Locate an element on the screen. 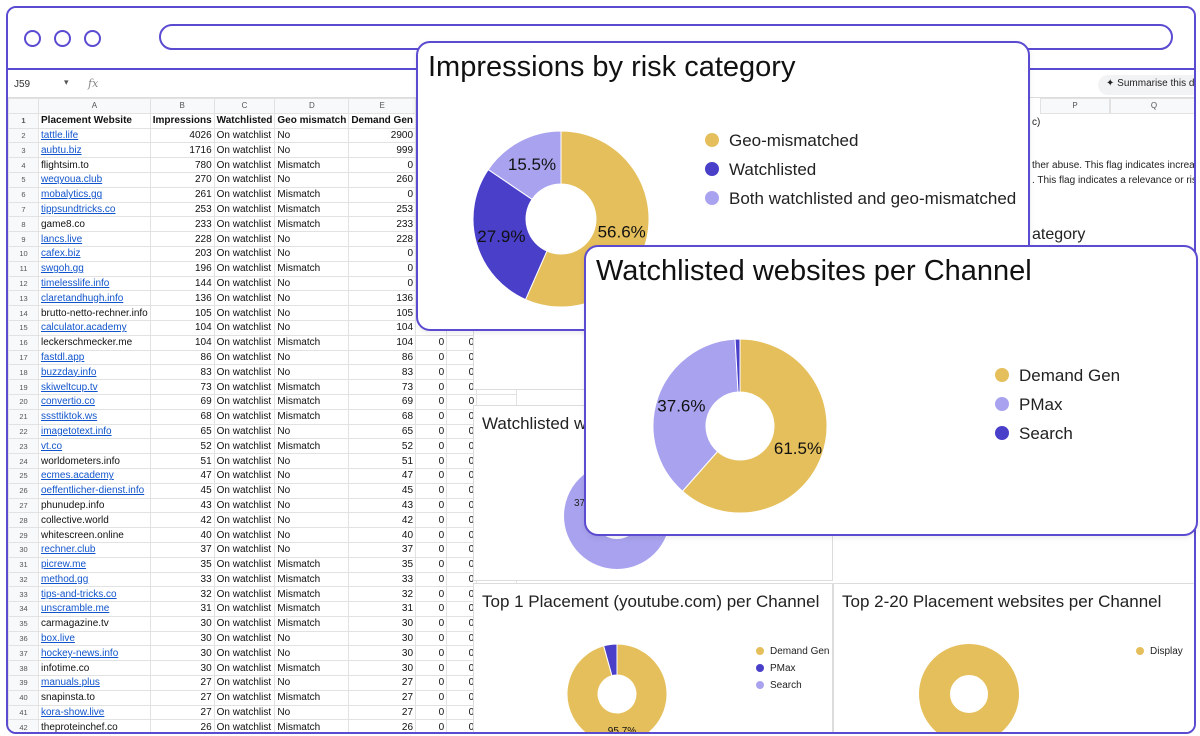 The image size is (1200, 736). legend-item: Demand Gen is located at coordinates (1057, 380).